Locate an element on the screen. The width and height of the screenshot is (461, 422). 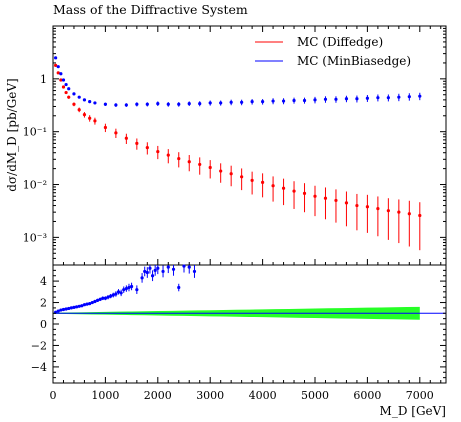
y-tick-label-ratio: −4 is located at coordinates (39, 367).